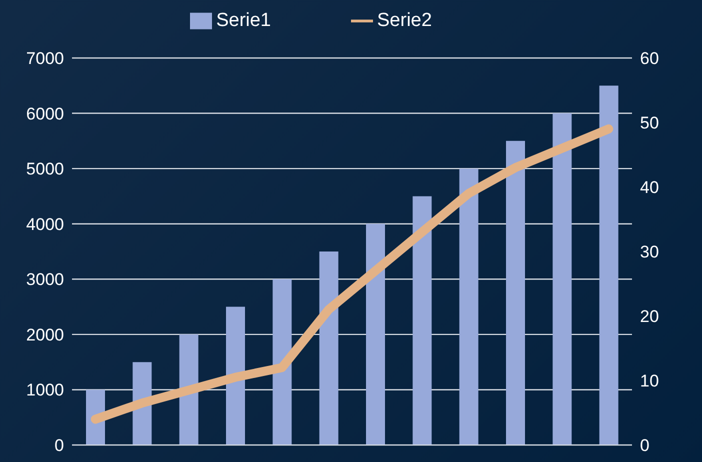 This screenshot has height=462, width=702. What do you see at coordinates (404, 21) in the screenshot?
I see `legend-label: Serie2` at bounding box center [404, 21].